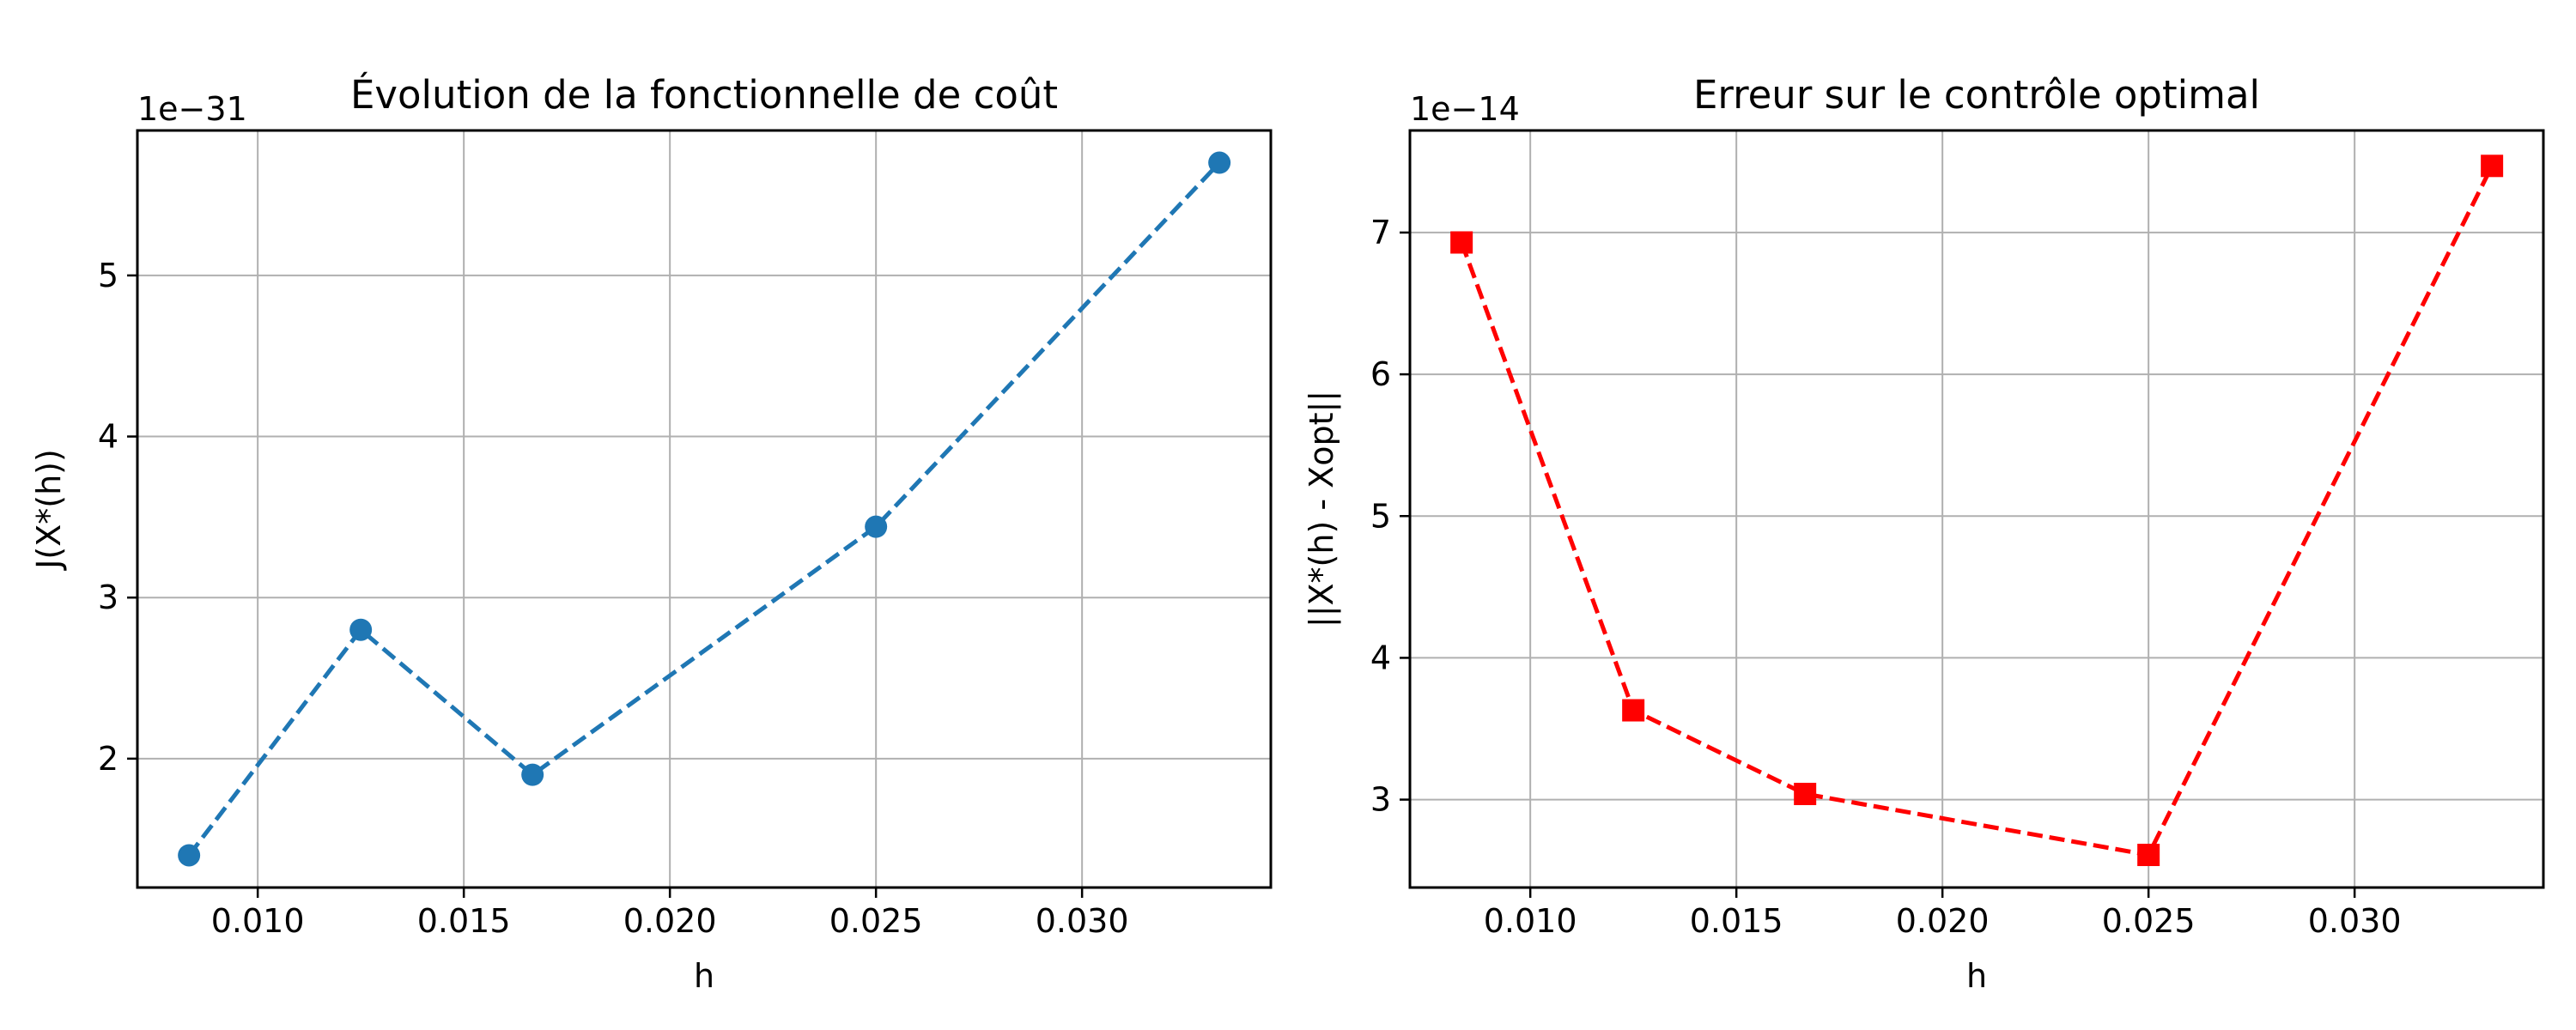 The width and height of the screenshot is (2576, 1030). I want to click on y-tick-label: 6, so click(1380, 374).